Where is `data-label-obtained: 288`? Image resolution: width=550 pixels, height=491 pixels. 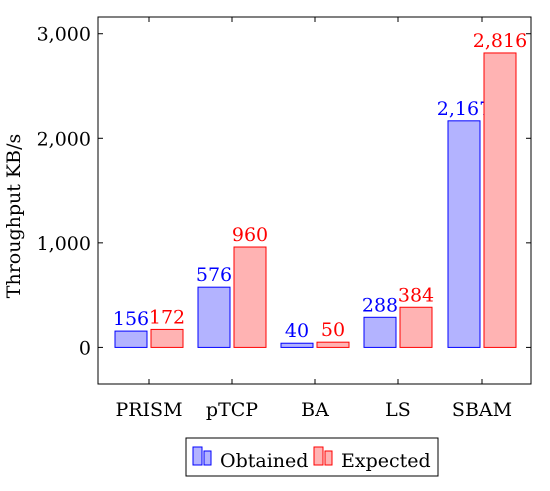 data-label-obtained: 288 is located at coordinates (380, 305).